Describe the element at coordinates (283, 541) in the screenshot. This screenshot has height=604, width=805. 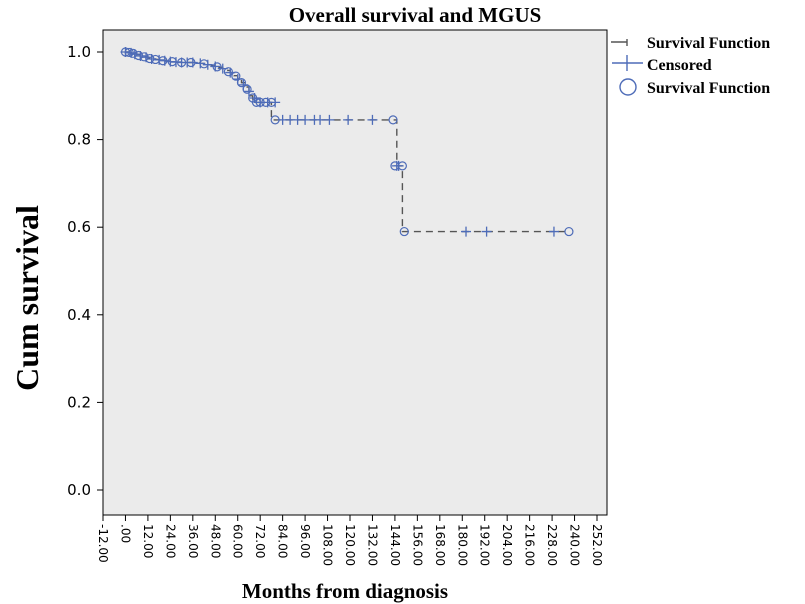
I see `x-tick-label: 84.00` at that location.